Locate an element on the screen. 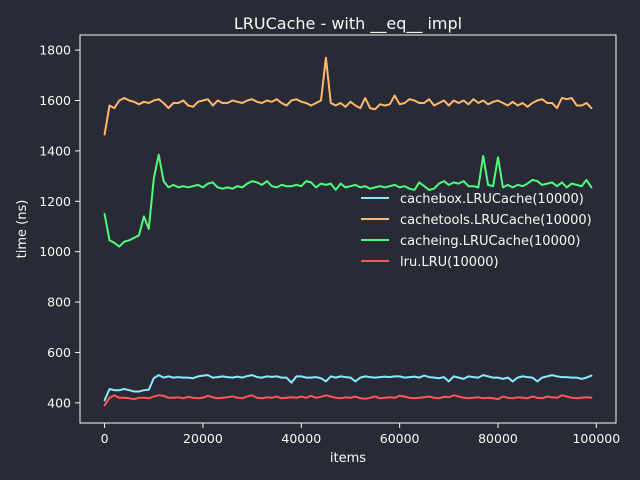 The height and width of the screenshot is (480, 640). x-tick-label: 0 is located at coordinates (105, 438).